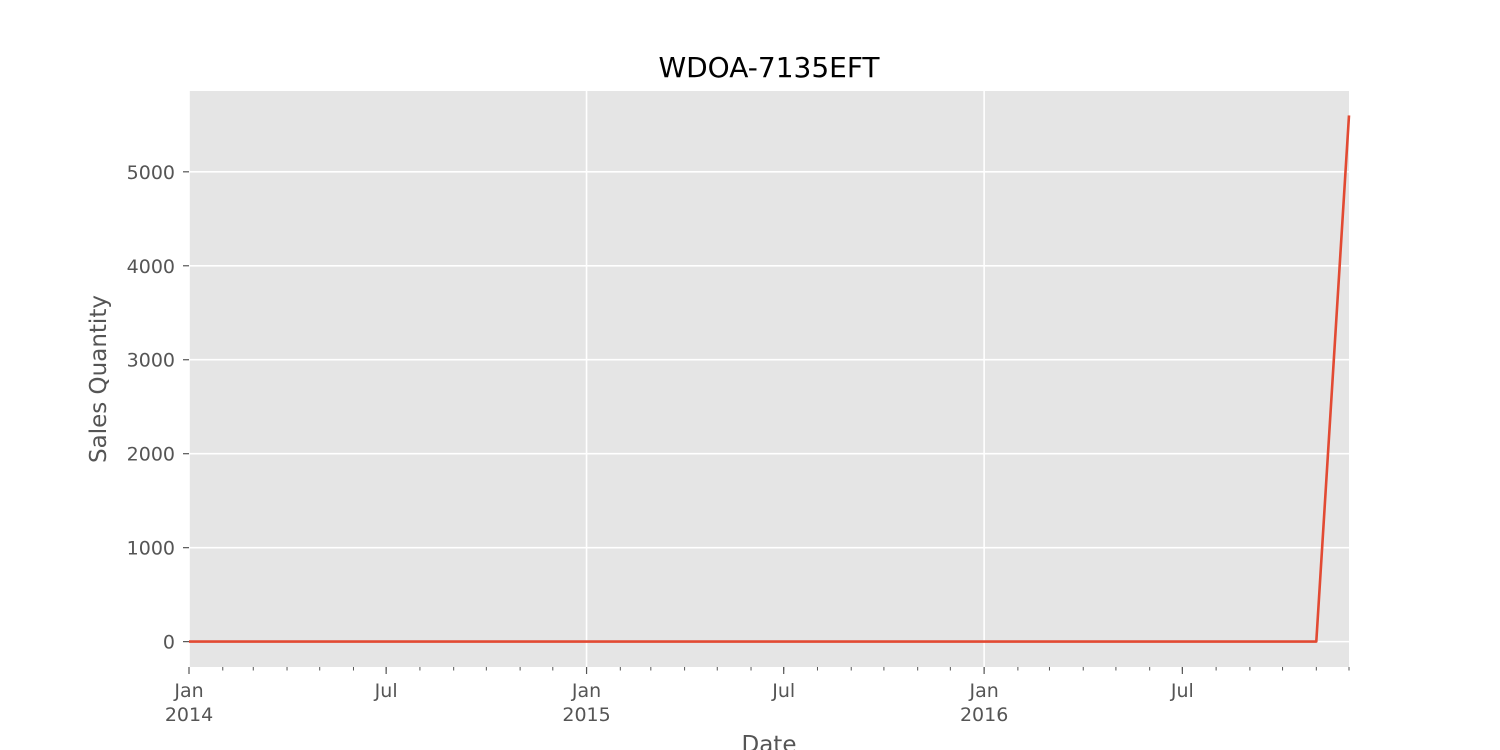 The height and width of the screenshot is (750, 1500). I want to click on x-tick-label-year: 2014, so click(189, 715).